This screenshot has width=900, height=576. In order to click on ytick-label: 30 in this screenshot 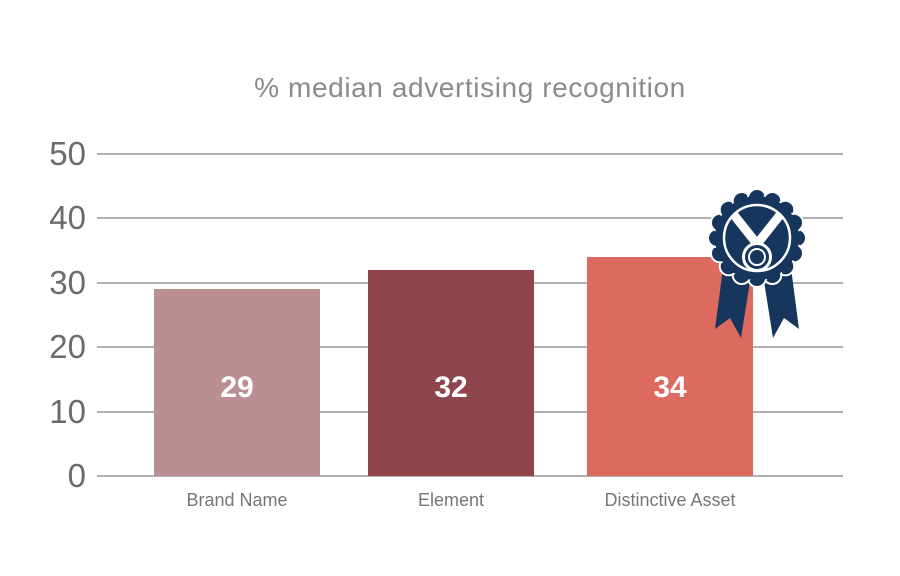, I will do `click(67, 282)`.